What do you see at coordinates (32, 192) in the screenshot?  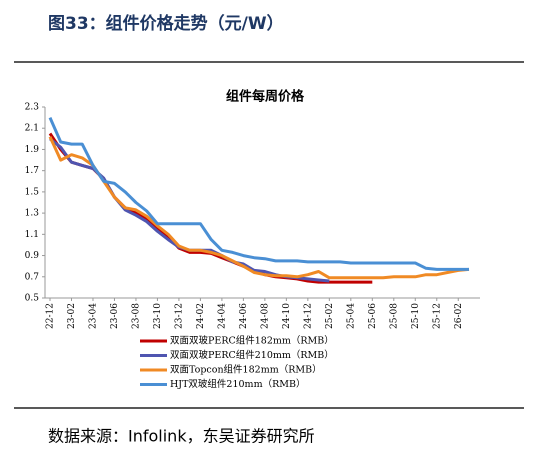 I see `y-tick-label: 1.5` at bounding box center [32, 192].